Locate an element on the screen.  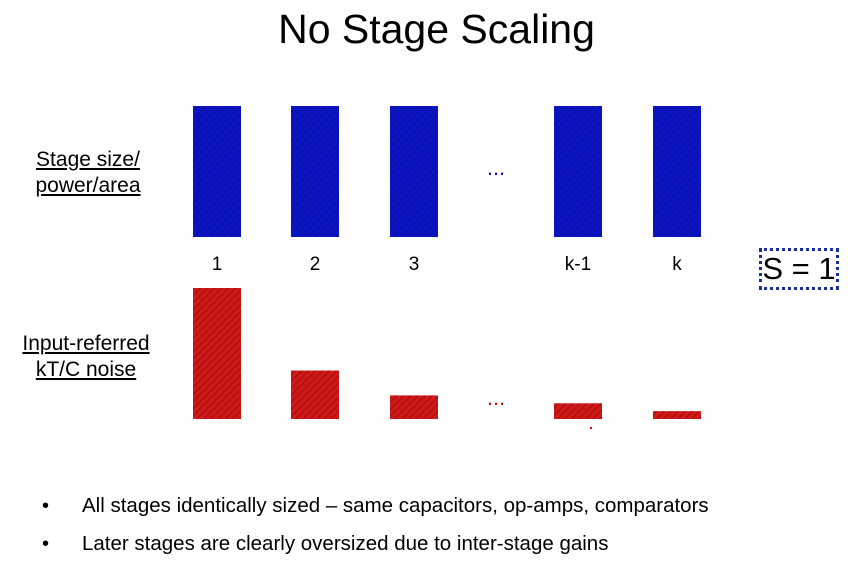
noise-bars is located at coordinates (447, 353).